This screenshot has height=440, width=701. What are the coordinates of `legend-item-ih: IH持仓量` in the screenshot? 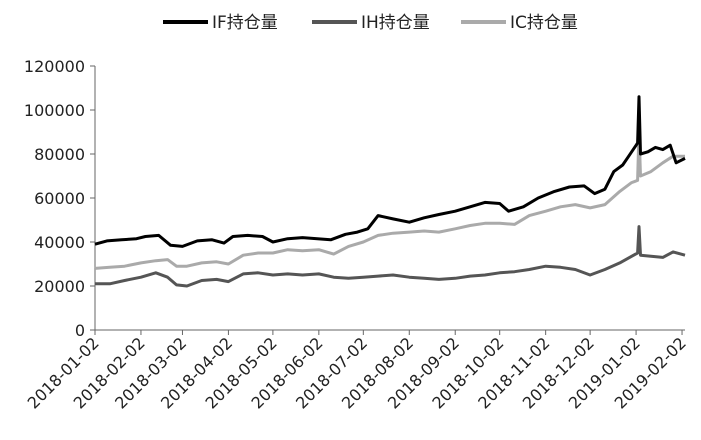 It's located at (371, 23).